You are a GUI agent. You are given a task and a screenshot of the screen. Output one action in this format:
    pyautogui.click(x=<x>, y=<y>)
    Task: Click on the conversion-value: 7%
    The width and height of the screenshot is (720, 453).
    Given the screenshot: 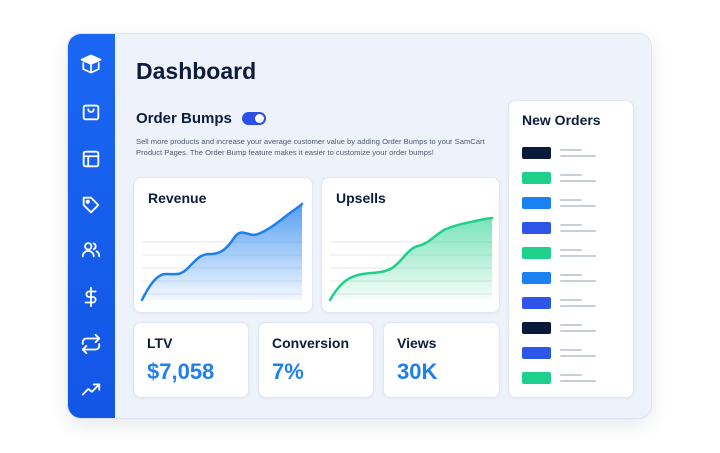 What is the action you would take?
    pyautogui.click(x=288, y=371)
    